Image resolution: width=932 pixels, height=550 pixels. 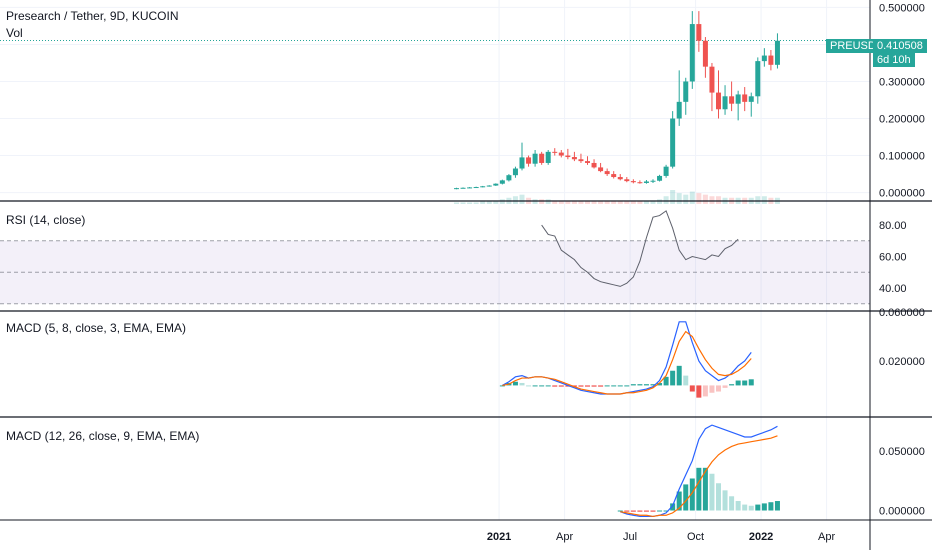 I want to click on price-tick-label: 0.300000, so click(x=902, y=82).